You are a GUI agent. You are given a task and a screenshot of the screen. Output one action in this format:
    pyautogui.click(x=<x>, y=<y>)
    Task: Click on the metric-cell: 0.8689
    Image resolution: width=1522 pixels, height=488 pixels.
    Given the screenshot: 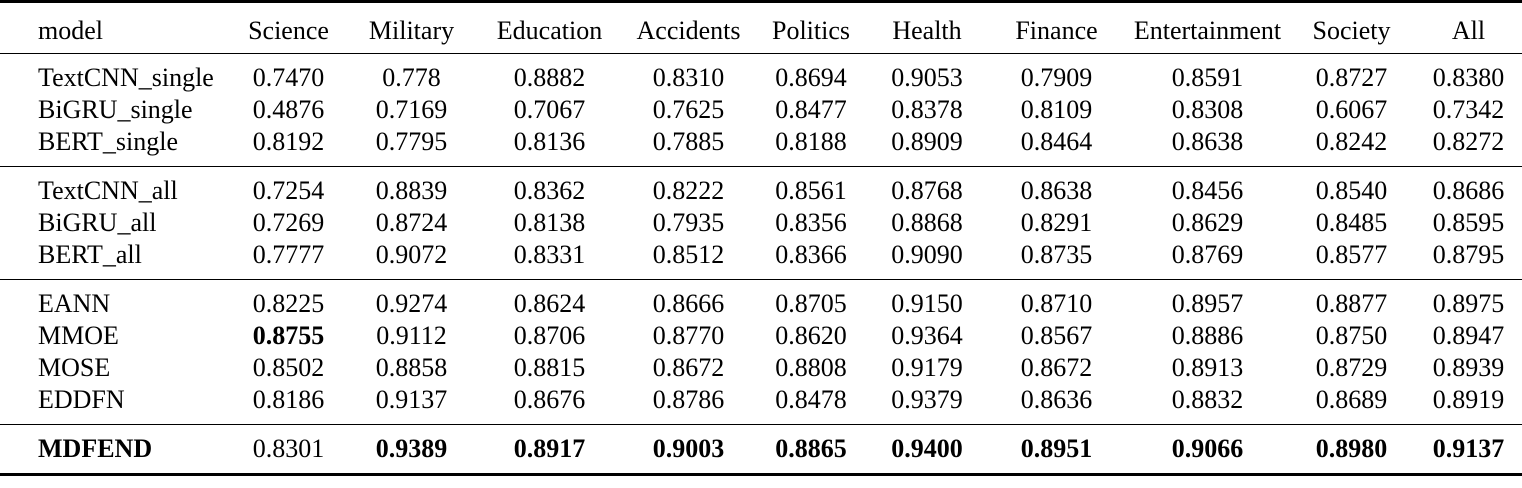 What is the action you would take?
    pyautogui.click(x=1351, y=404)
    